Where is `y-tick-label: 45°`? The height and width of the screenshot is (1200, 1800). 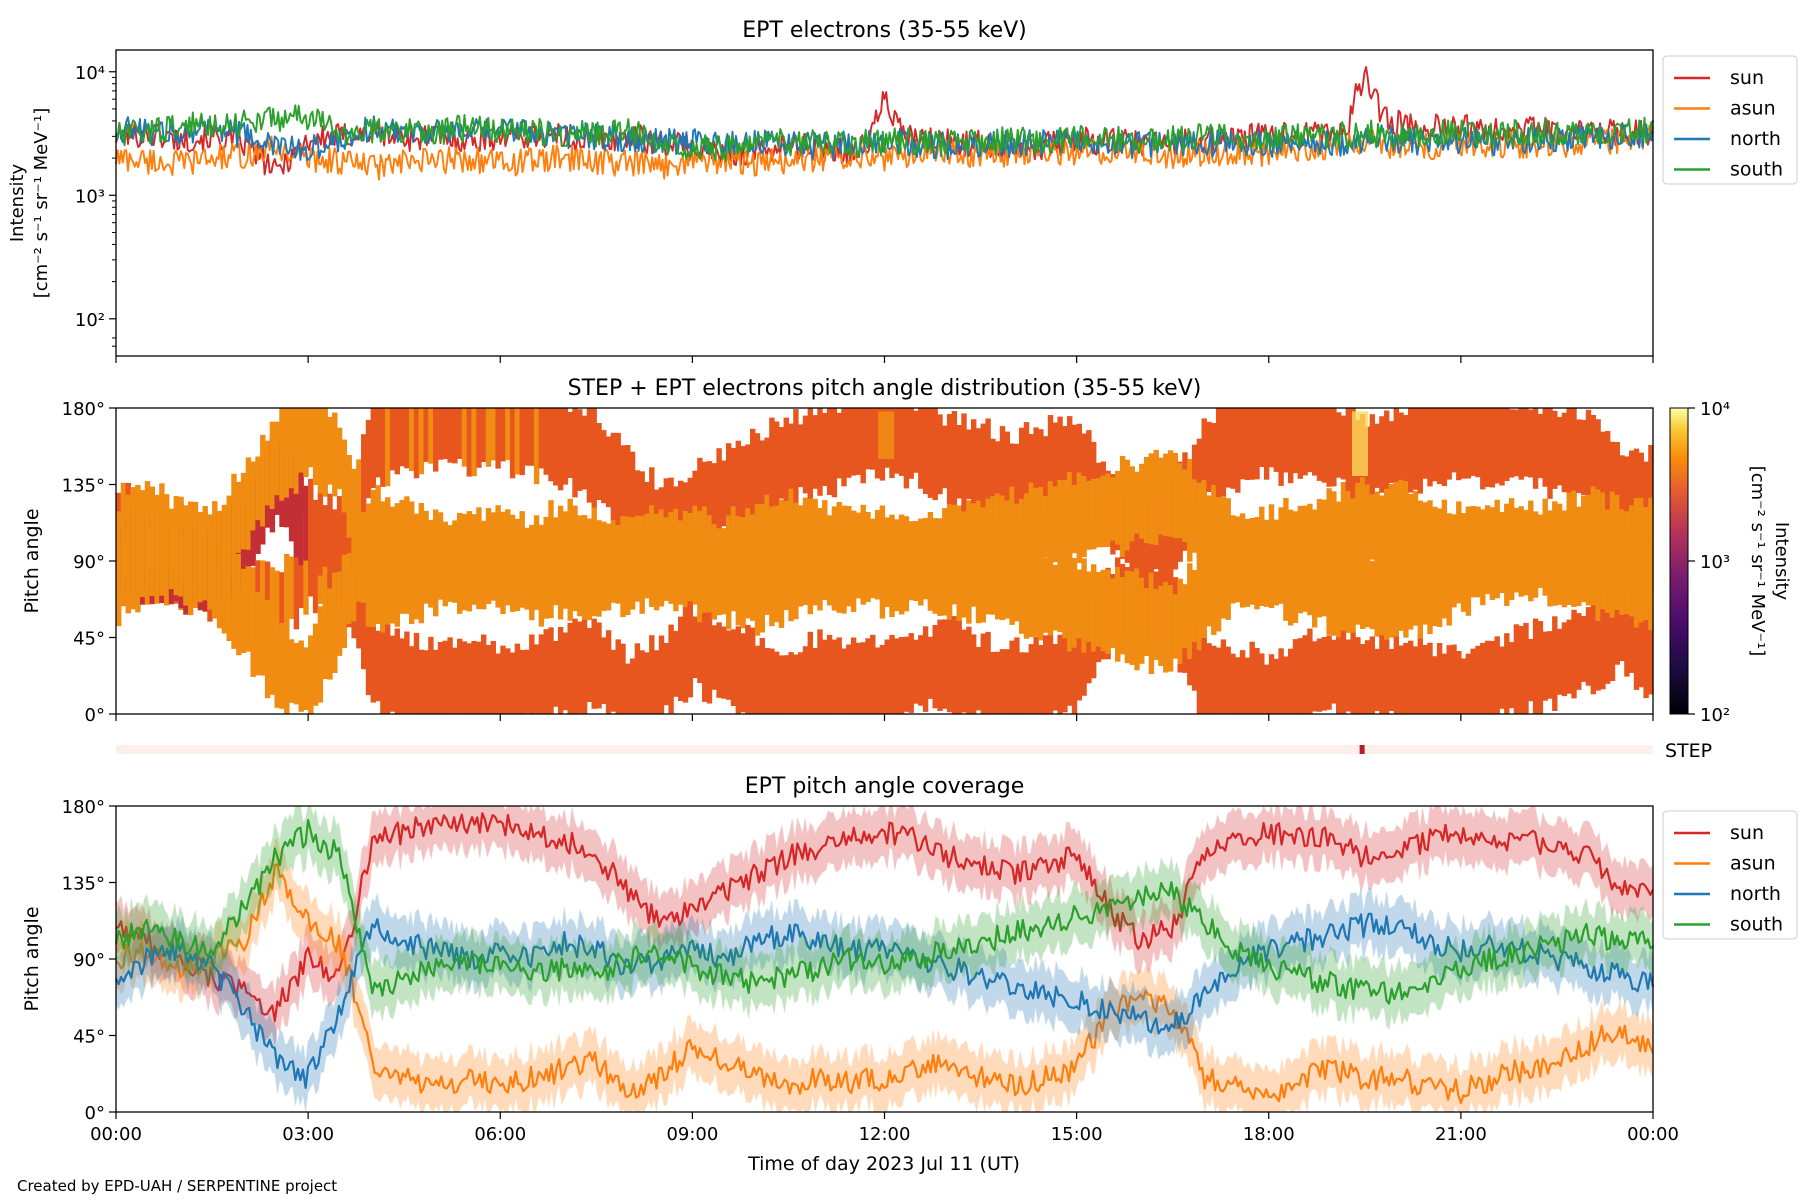 y-tick-label: 45° is located at coordinates (89, 1037).